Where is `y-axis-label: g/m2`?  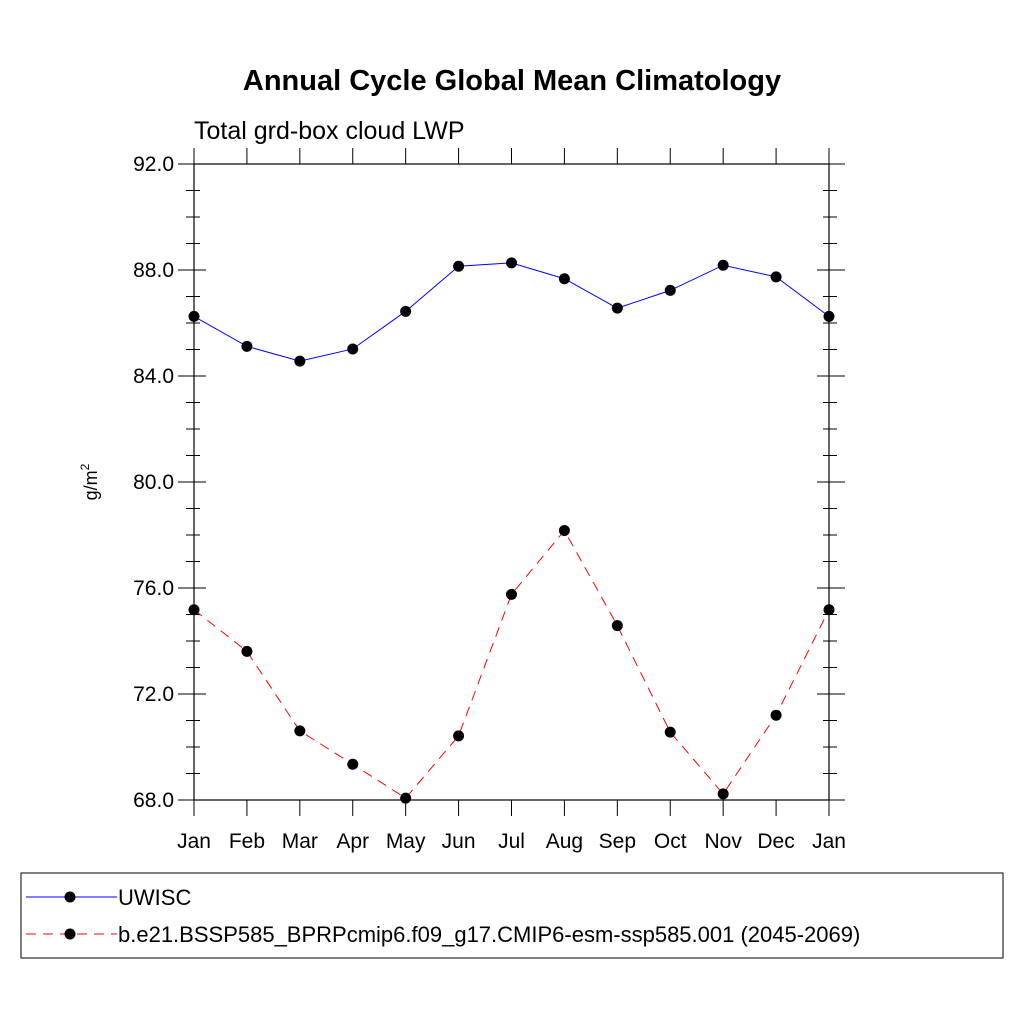 y-axis-label: g/m2 is located at coordinates (89, 481).